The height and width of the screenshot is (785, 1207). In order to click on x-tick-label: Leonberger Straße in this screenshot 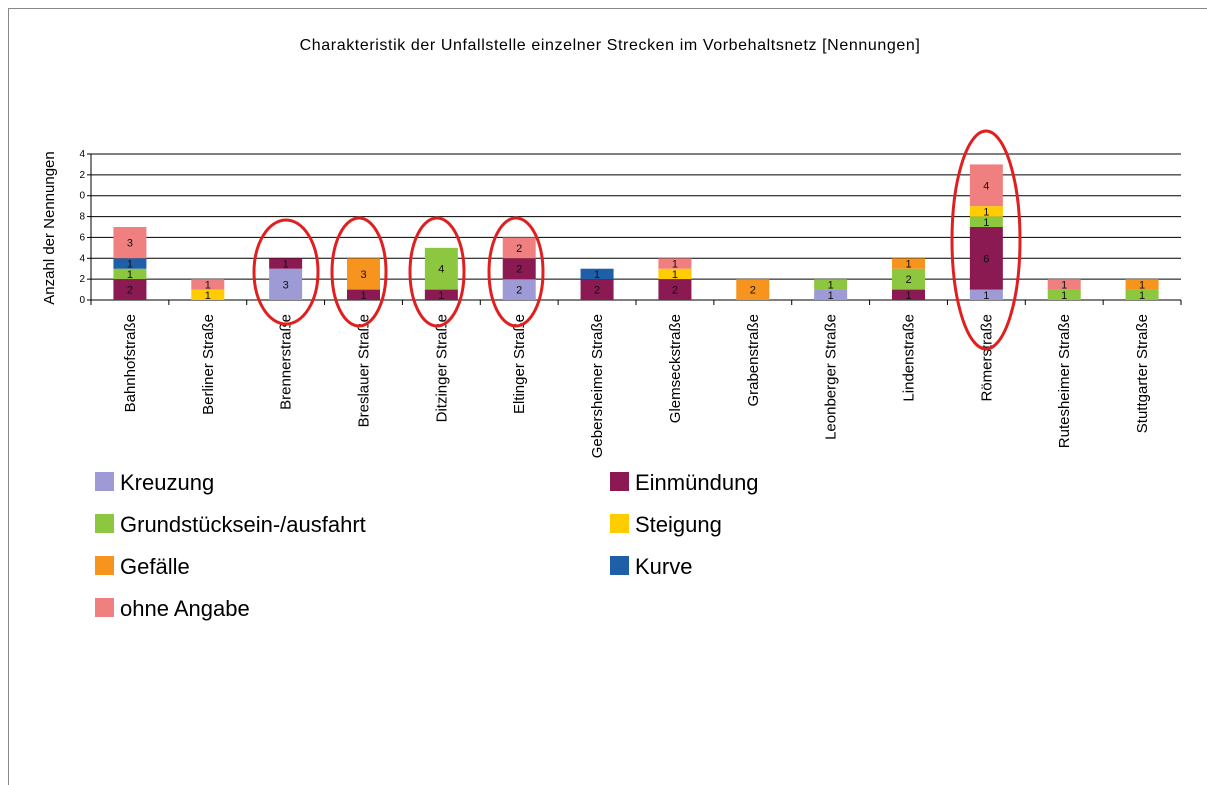, I will do `click(831, 377)`.